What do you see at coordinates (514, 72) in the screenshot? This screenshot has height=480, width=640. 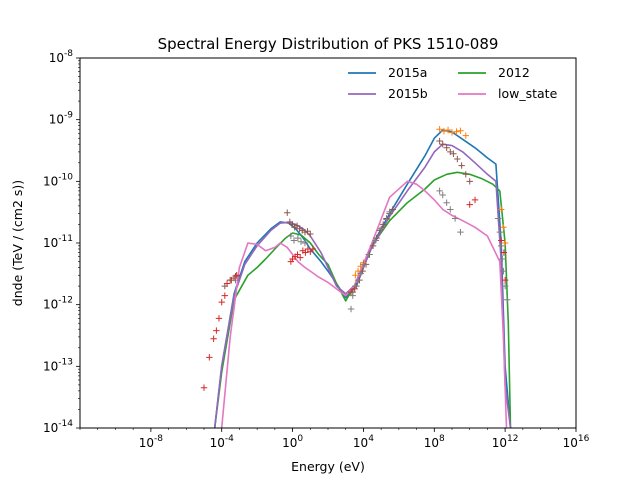 I see `legend-label-2012: 2012` at bounding box center [514, 72].